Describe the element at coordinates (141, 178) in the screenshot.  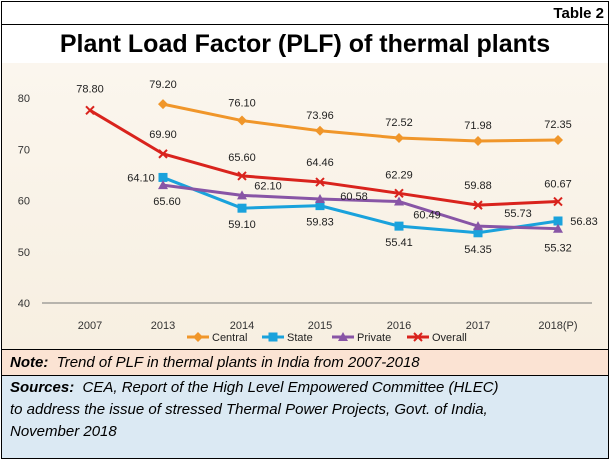
I see `data-label-state-2013: 64.10` at that location.